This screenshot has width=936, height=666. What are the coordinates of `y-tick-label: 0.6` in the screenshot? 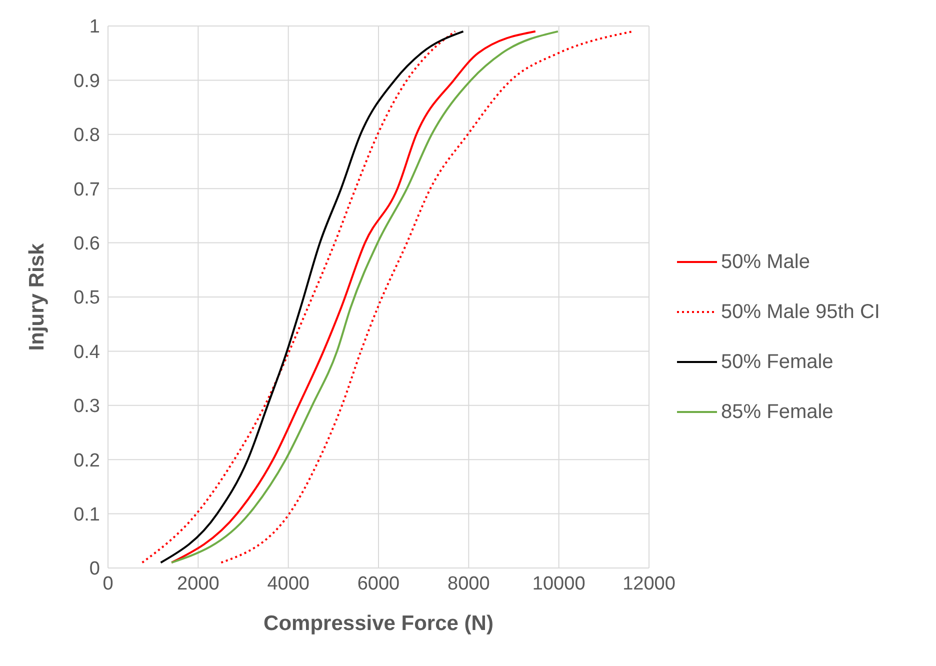 It's located at (87, 244).